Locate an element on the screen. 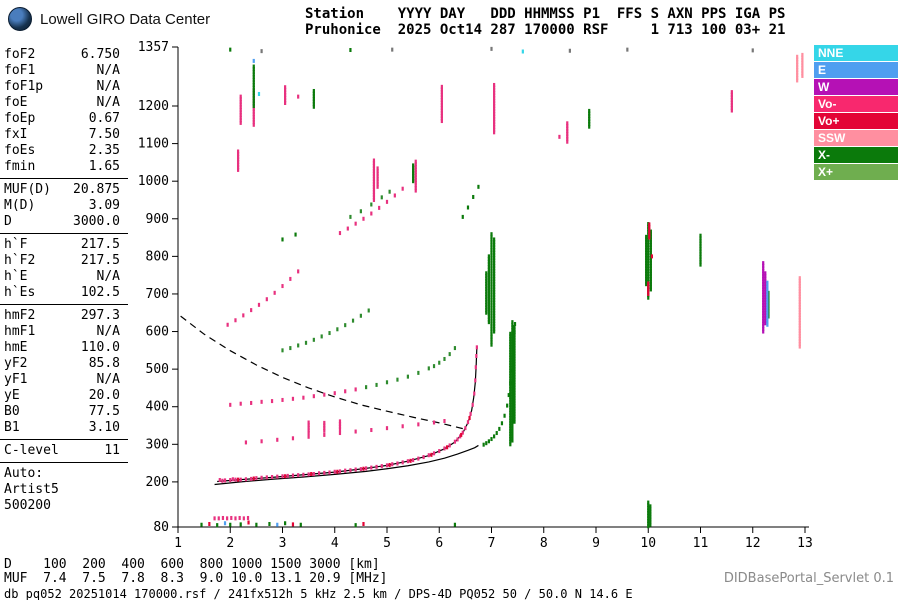  giro-logo-icon is located at coordinates (20, 19).